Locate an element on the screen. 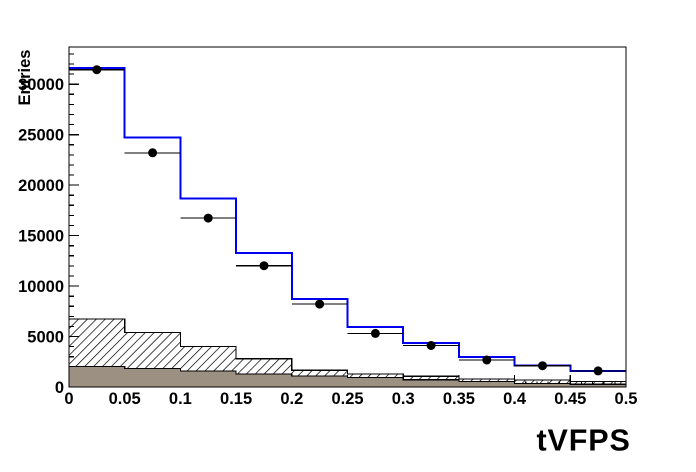 This screenshot has height=472, width=696. svg-text: 0.45 is located at coordinates (570, 399).